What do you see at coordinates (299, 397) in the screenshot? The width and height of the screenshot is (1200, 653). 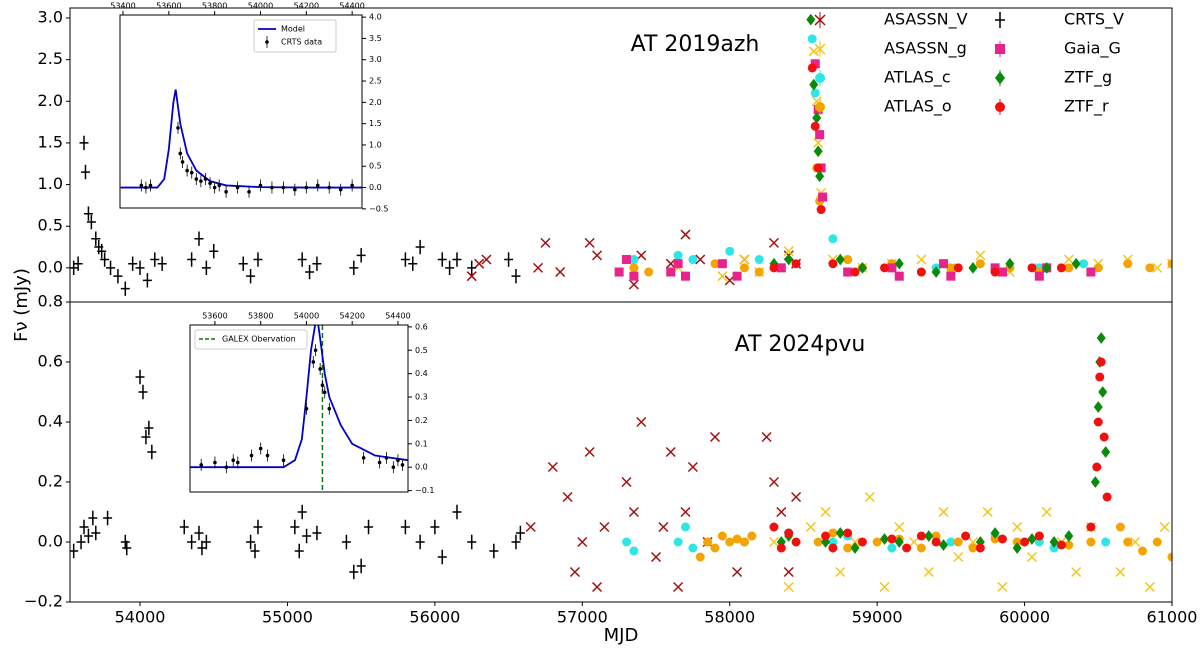 I see `model-line` at bounding box center [299, 397].